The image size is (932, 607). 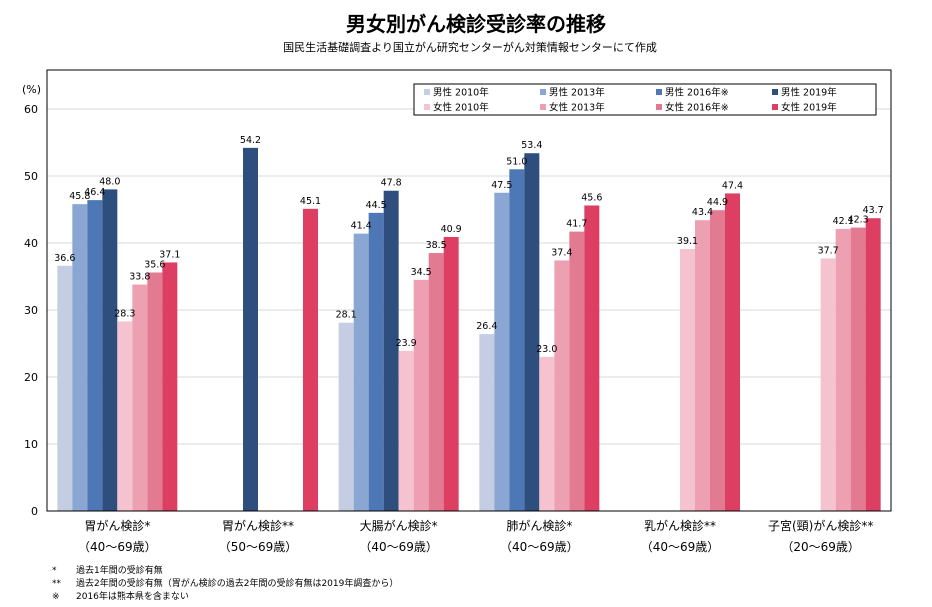 I want to click on category-label: 大腸がん検診*, so click(x=399, y=525).